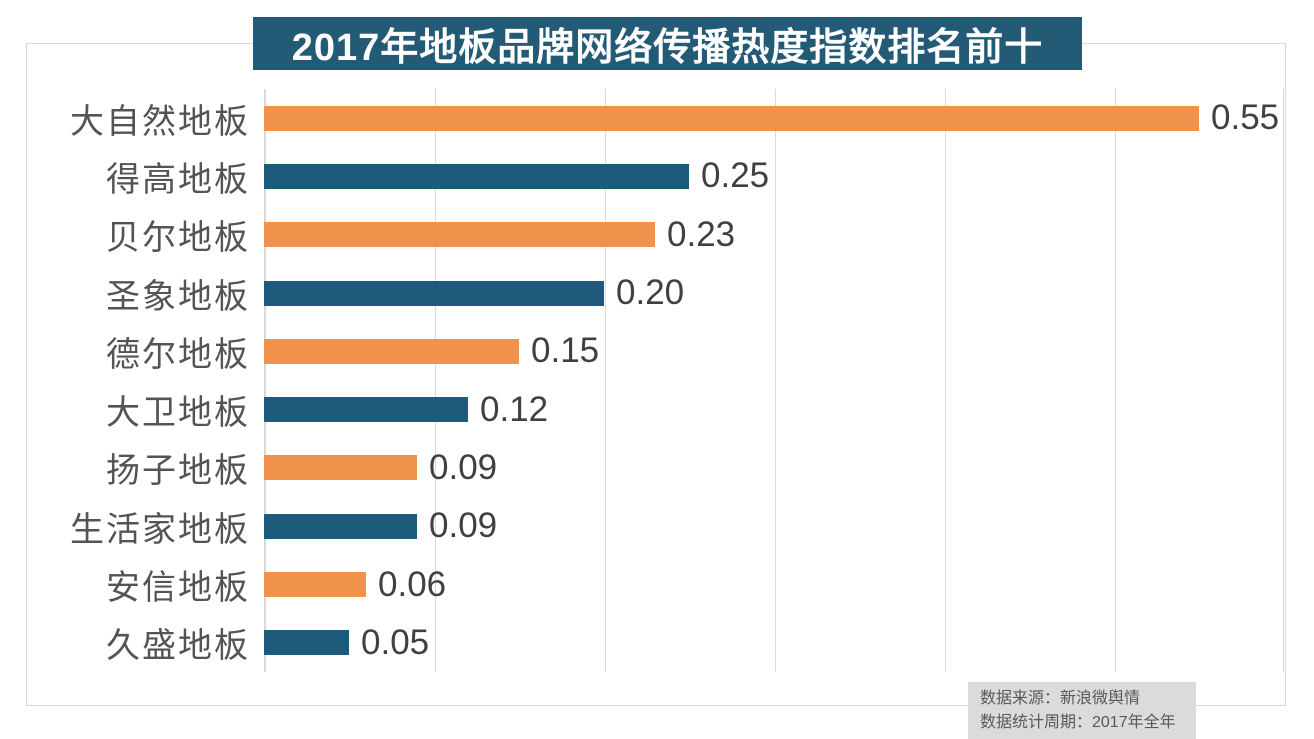 This screenshot has width=1314, height=739. What do you see at coordinates (650, 293) in the screenshot?
I see `value-label: 0.20` at bounding box center [650, 293].